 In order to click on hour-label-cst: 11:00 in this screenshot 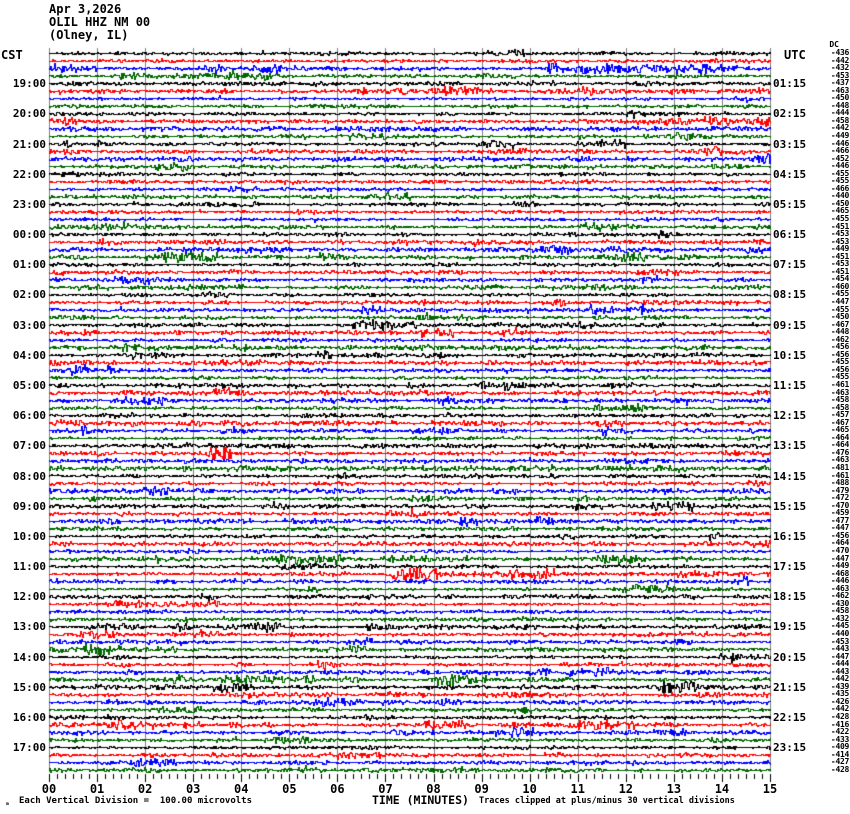, I will do `click(29, 567)`.